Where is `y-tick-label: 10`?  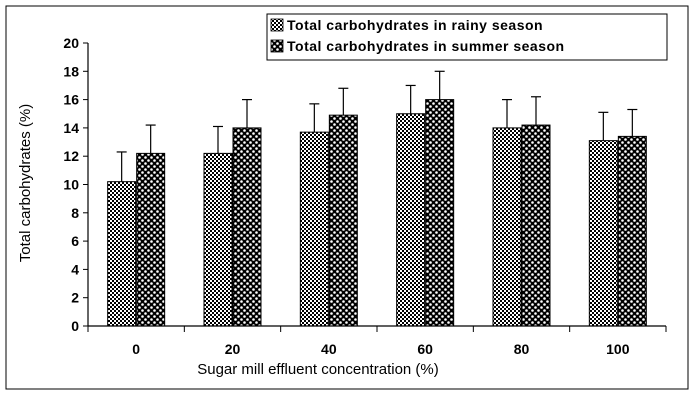
y-tick-label: 10 is located at coordinates (71, 185).